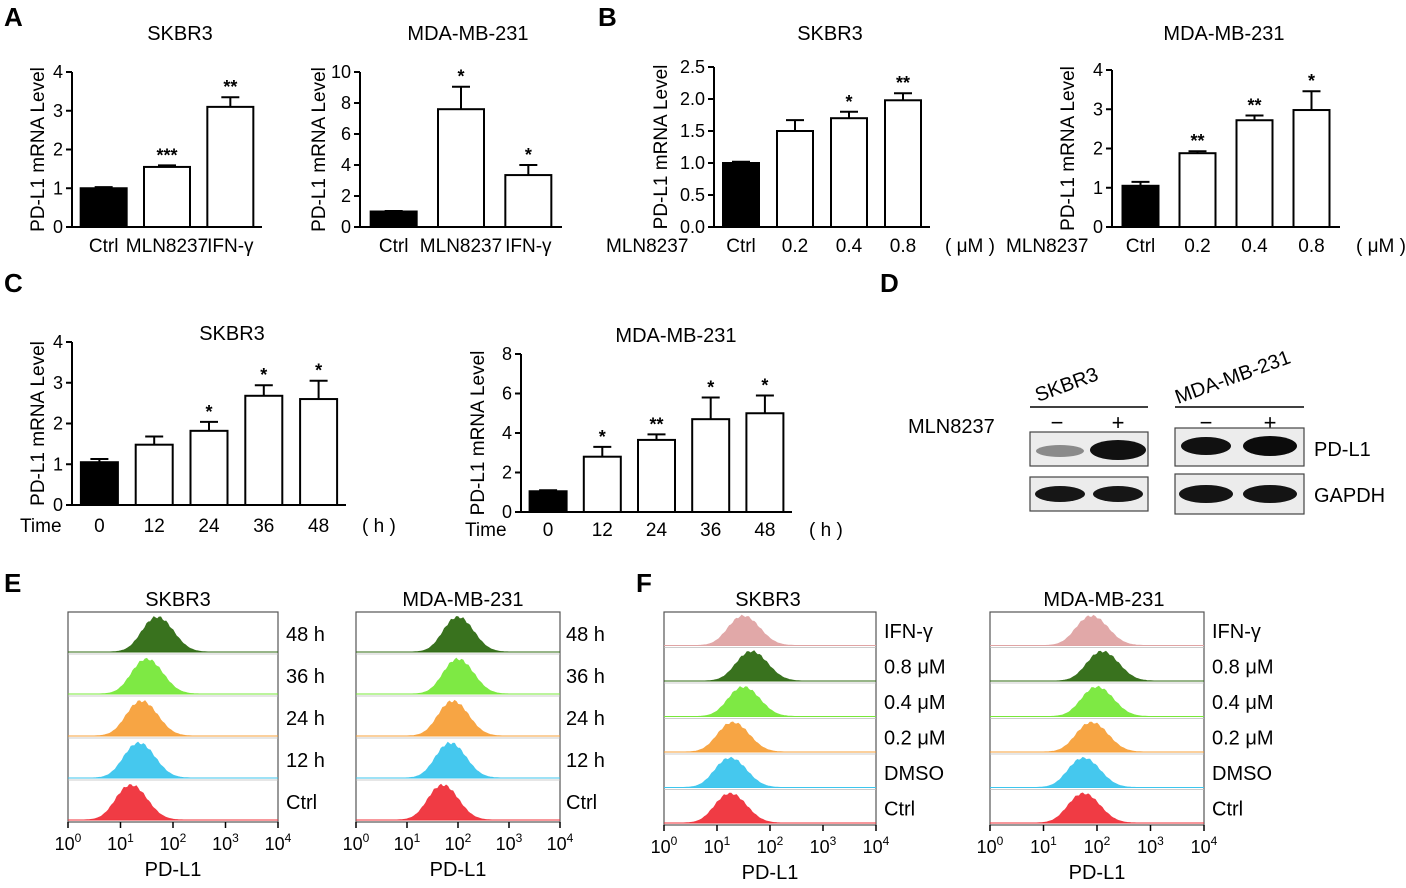 The width and height of the screenshot is (1406, 888). Describe the element at coordinates (692, 163) in the screenshot. I see `y-tick-label: 1.0` at that location.